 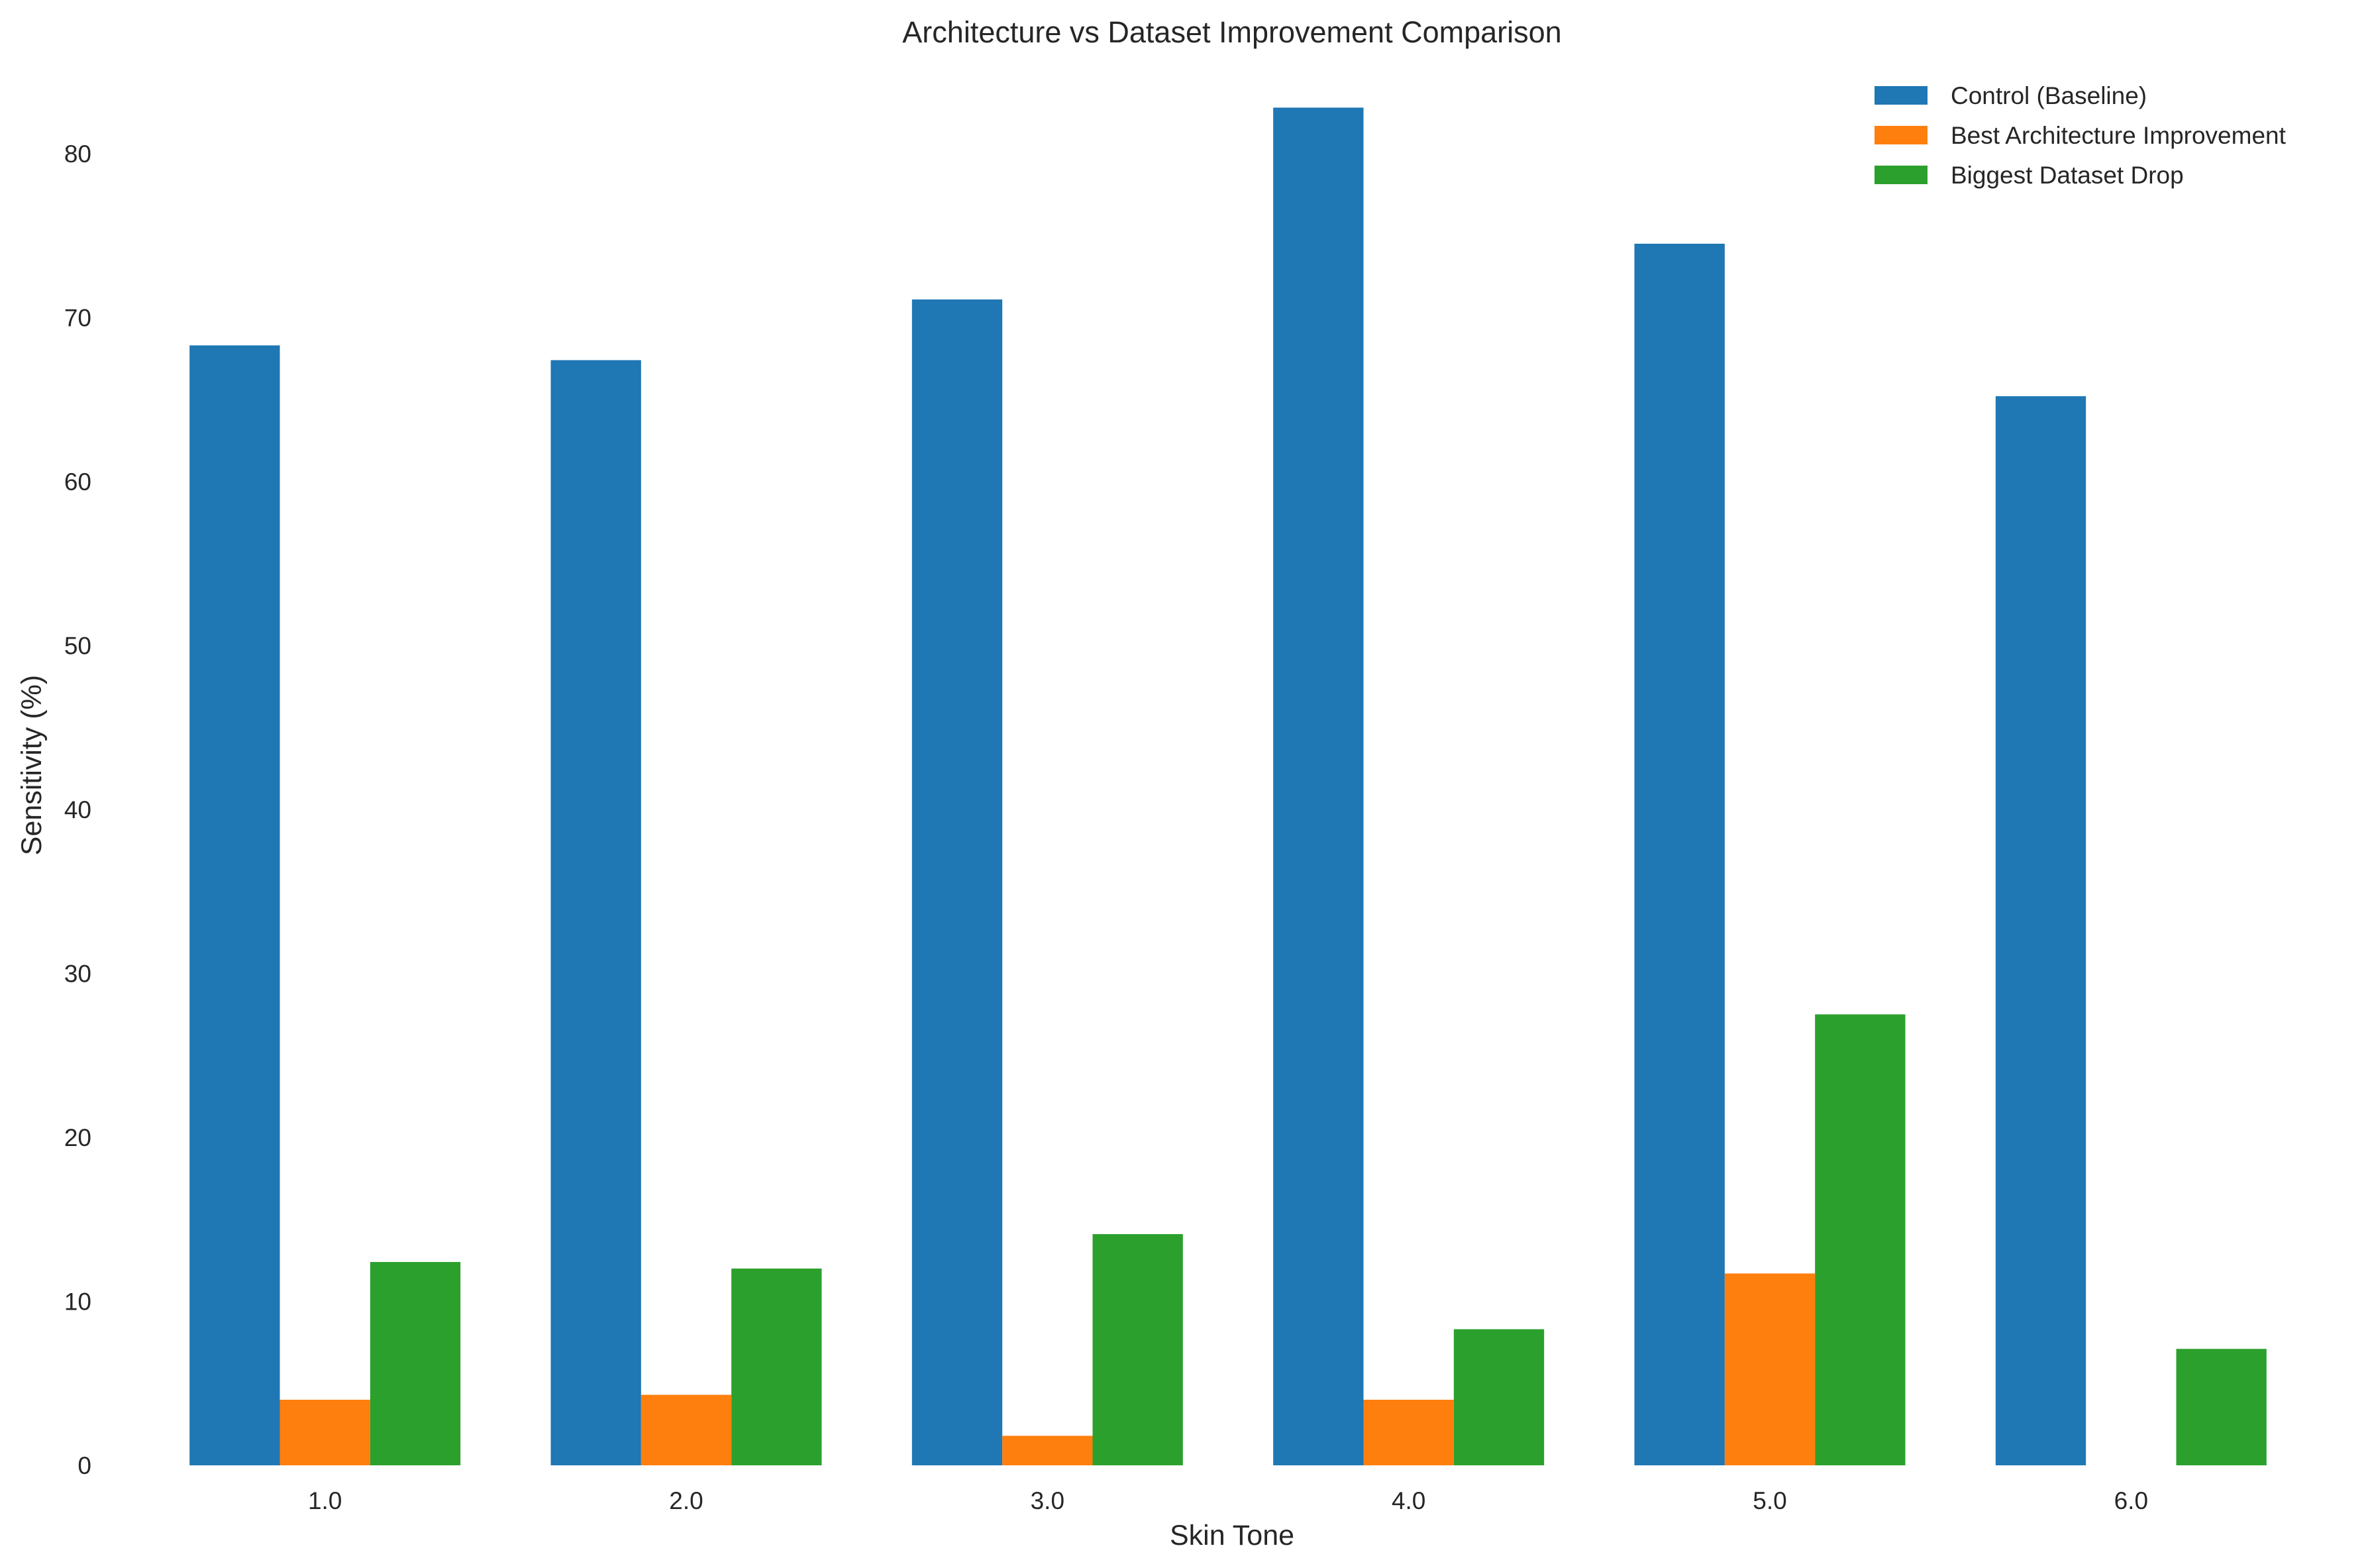 What do you see at coordinates (1770, 1500) in the screenshot?
I see `x-tick-label: 5.0` at bounding box center [1770, 1500].